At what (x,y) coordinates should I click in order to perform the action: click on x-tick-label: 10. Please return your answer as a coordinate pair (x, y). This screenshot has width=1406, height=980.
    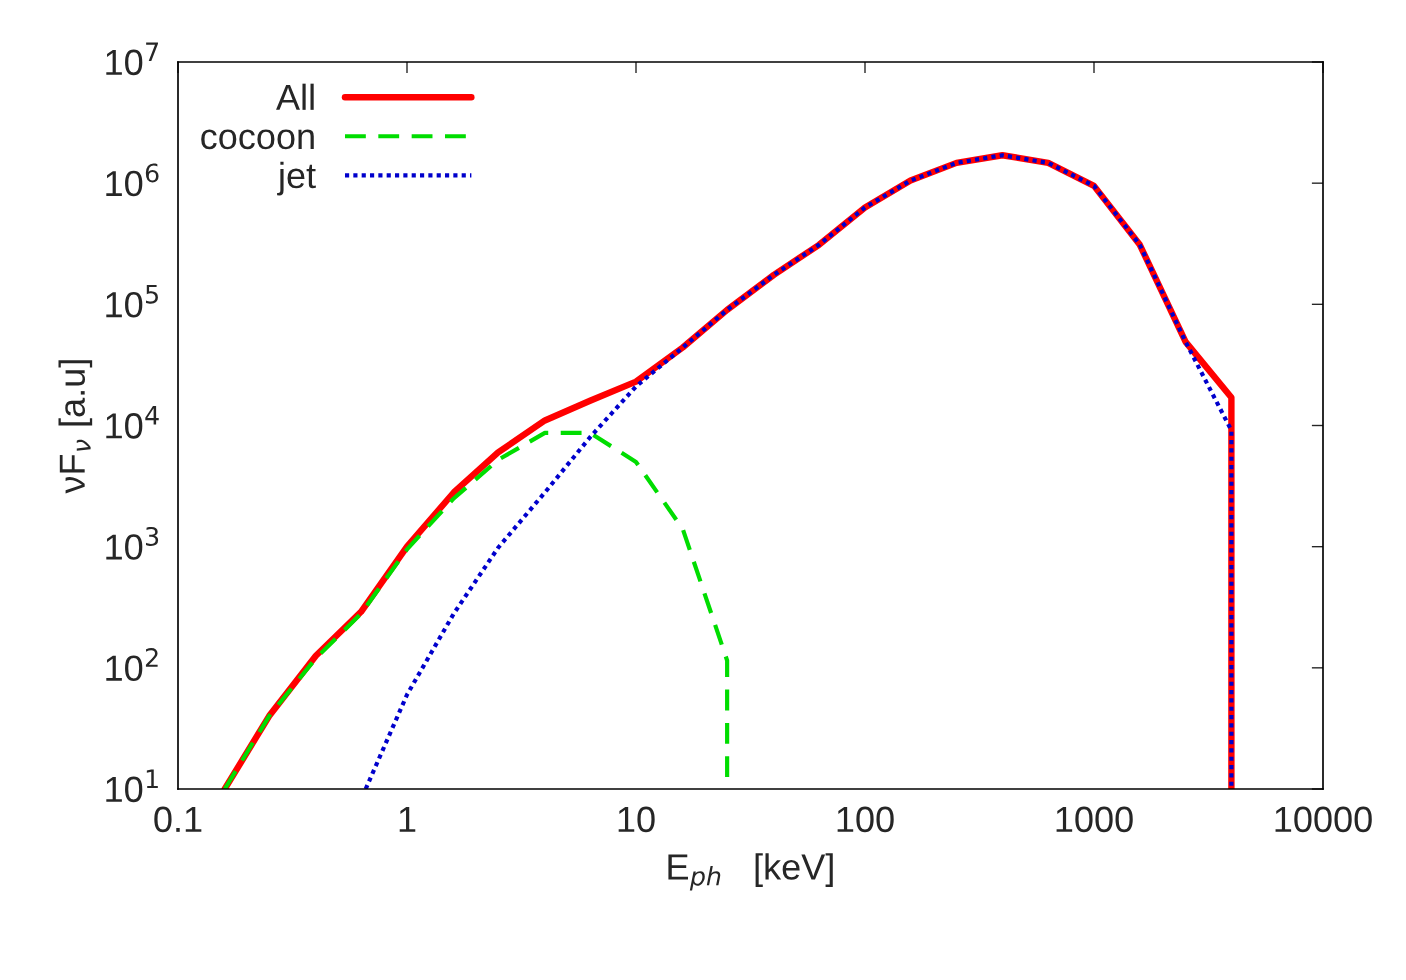
    Looking at the image, I should click on (636, 819).